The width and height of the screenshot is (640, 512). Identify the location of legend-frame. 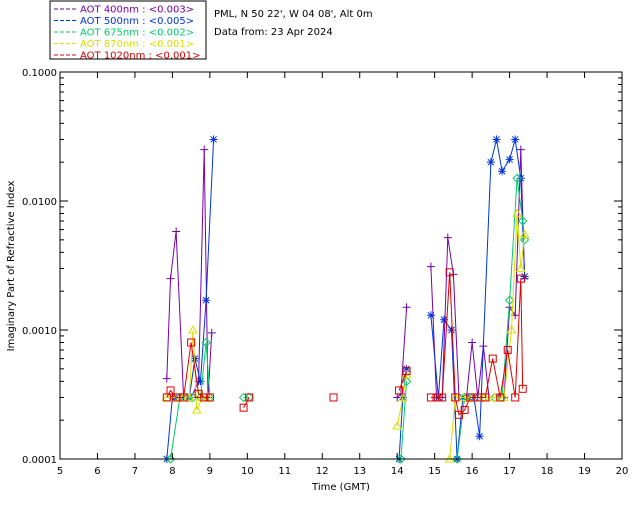
(128, 30).